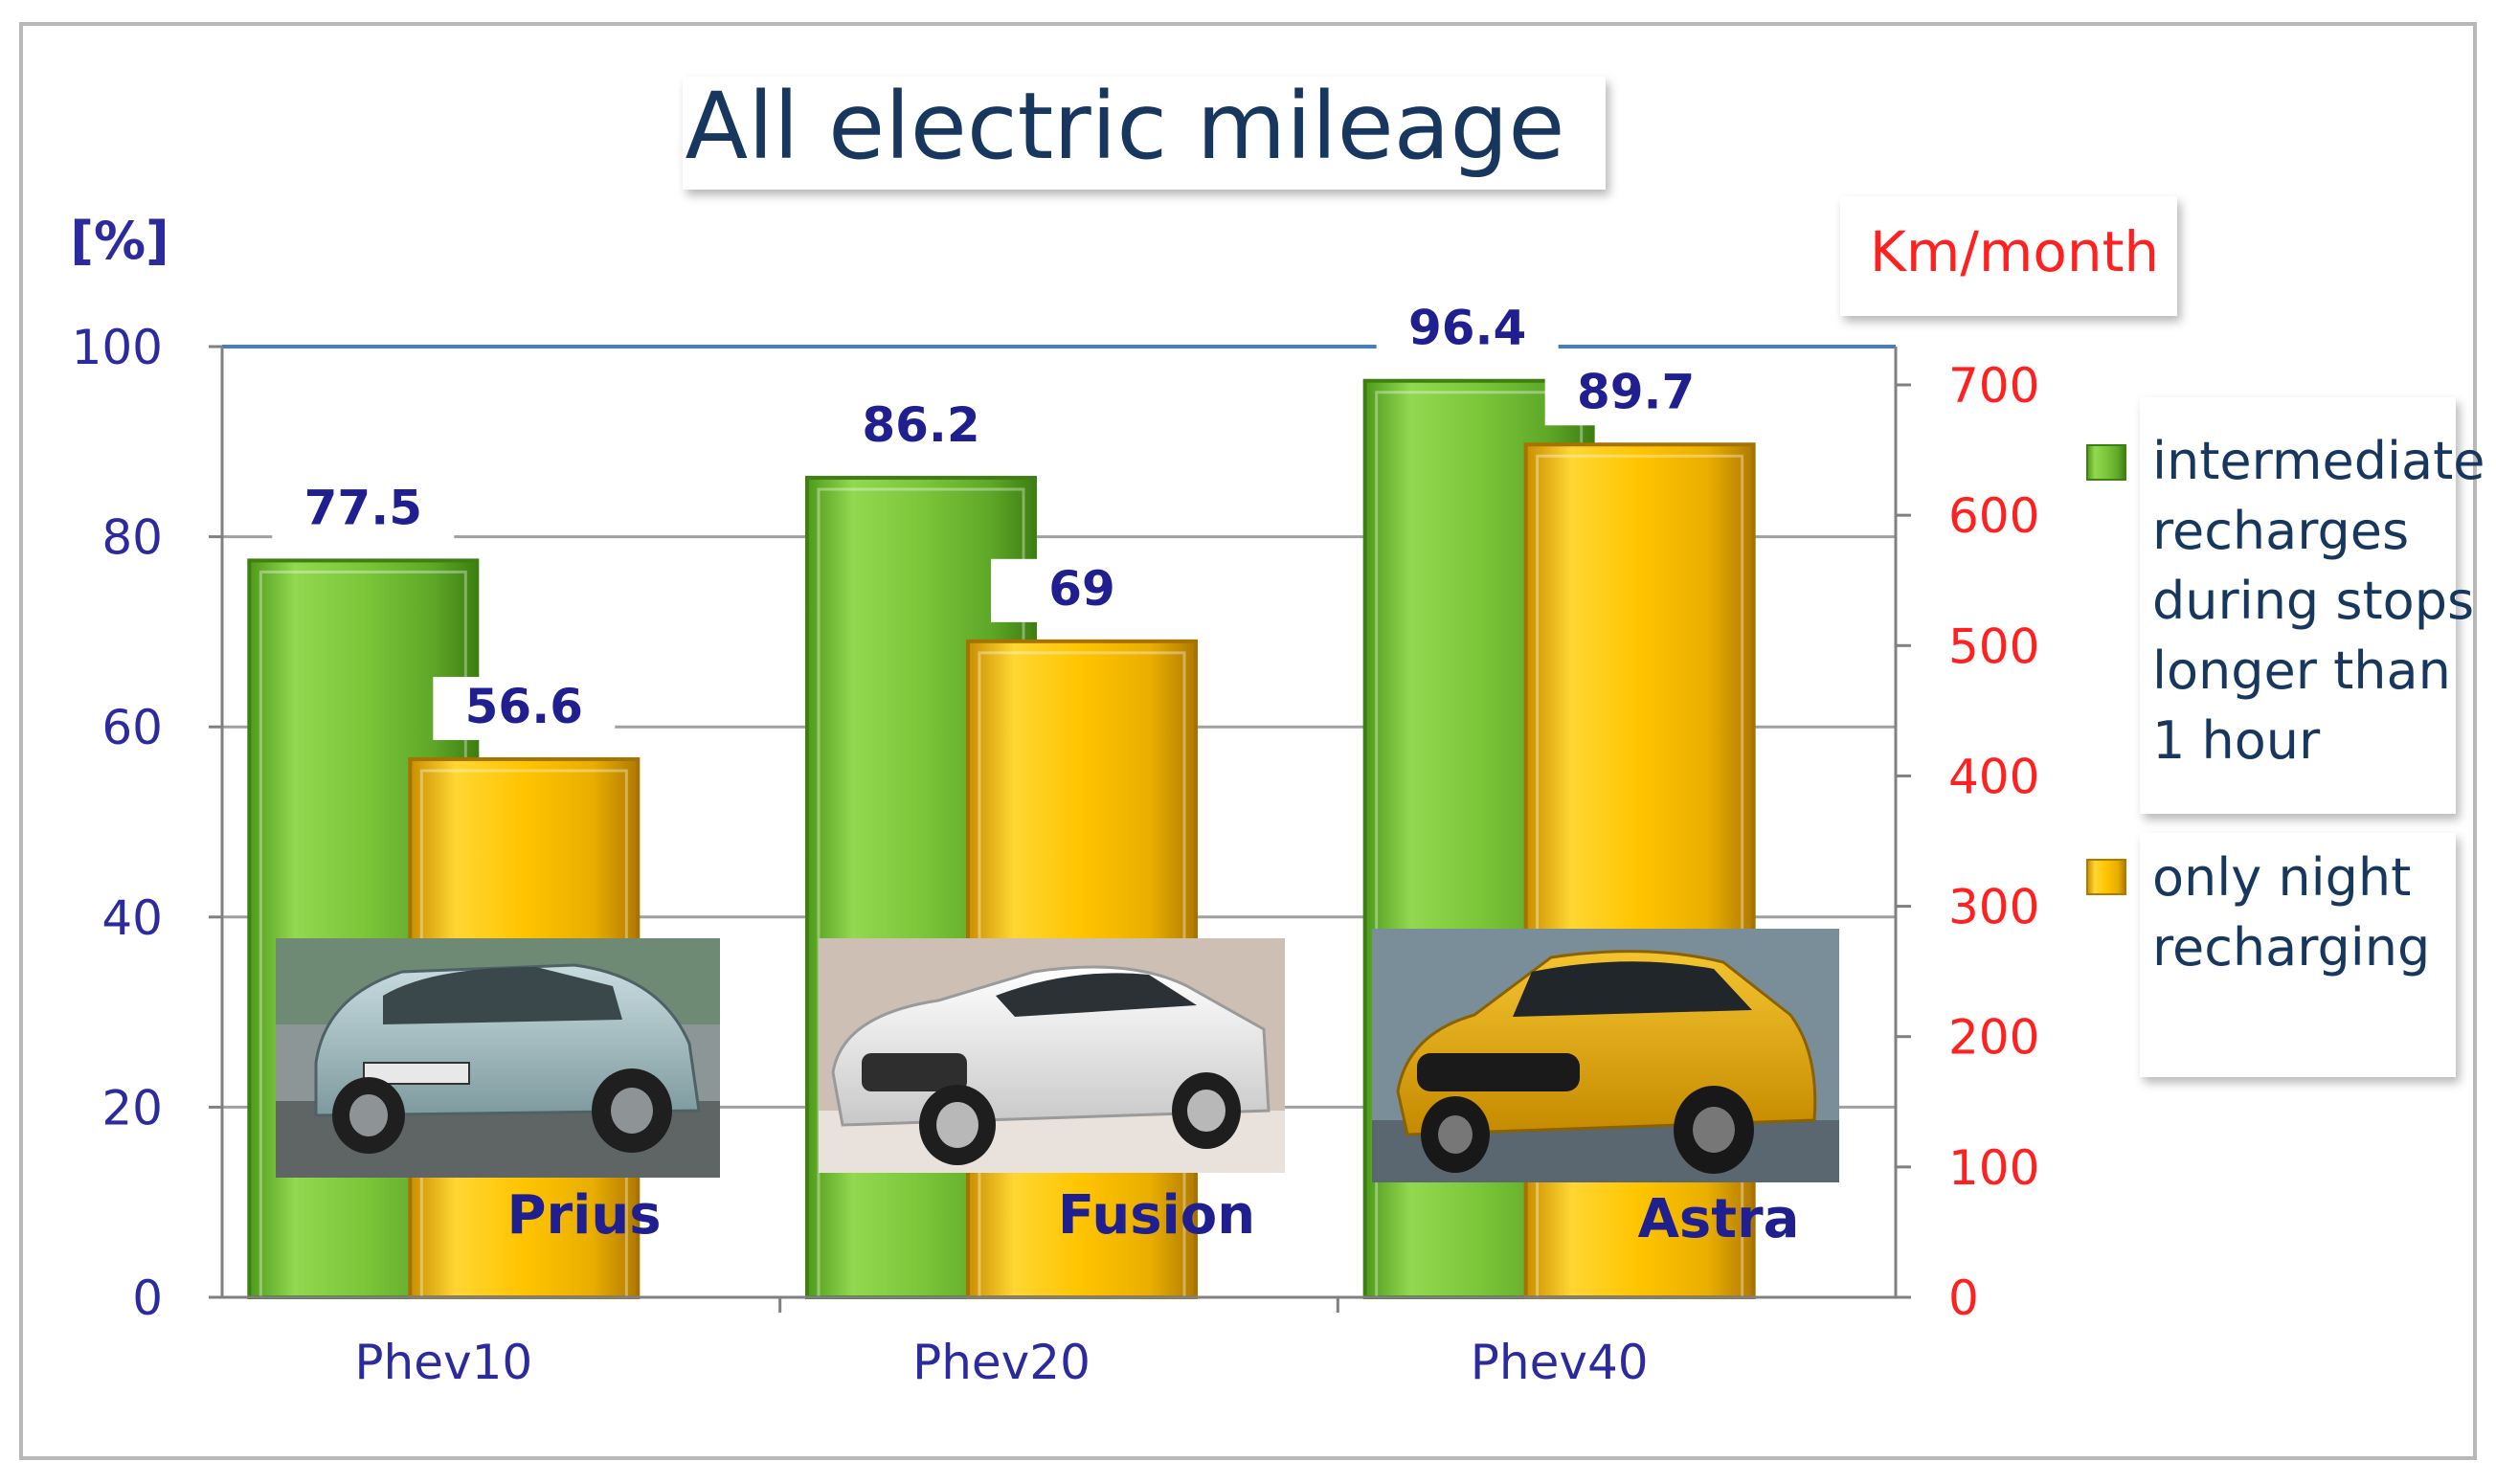 The width and height of the screenshot is (2496, 1484). Describe the element at coordinates (2236, 740) in the screenshot. I see `legend-text-line: 1 hour` at that location.